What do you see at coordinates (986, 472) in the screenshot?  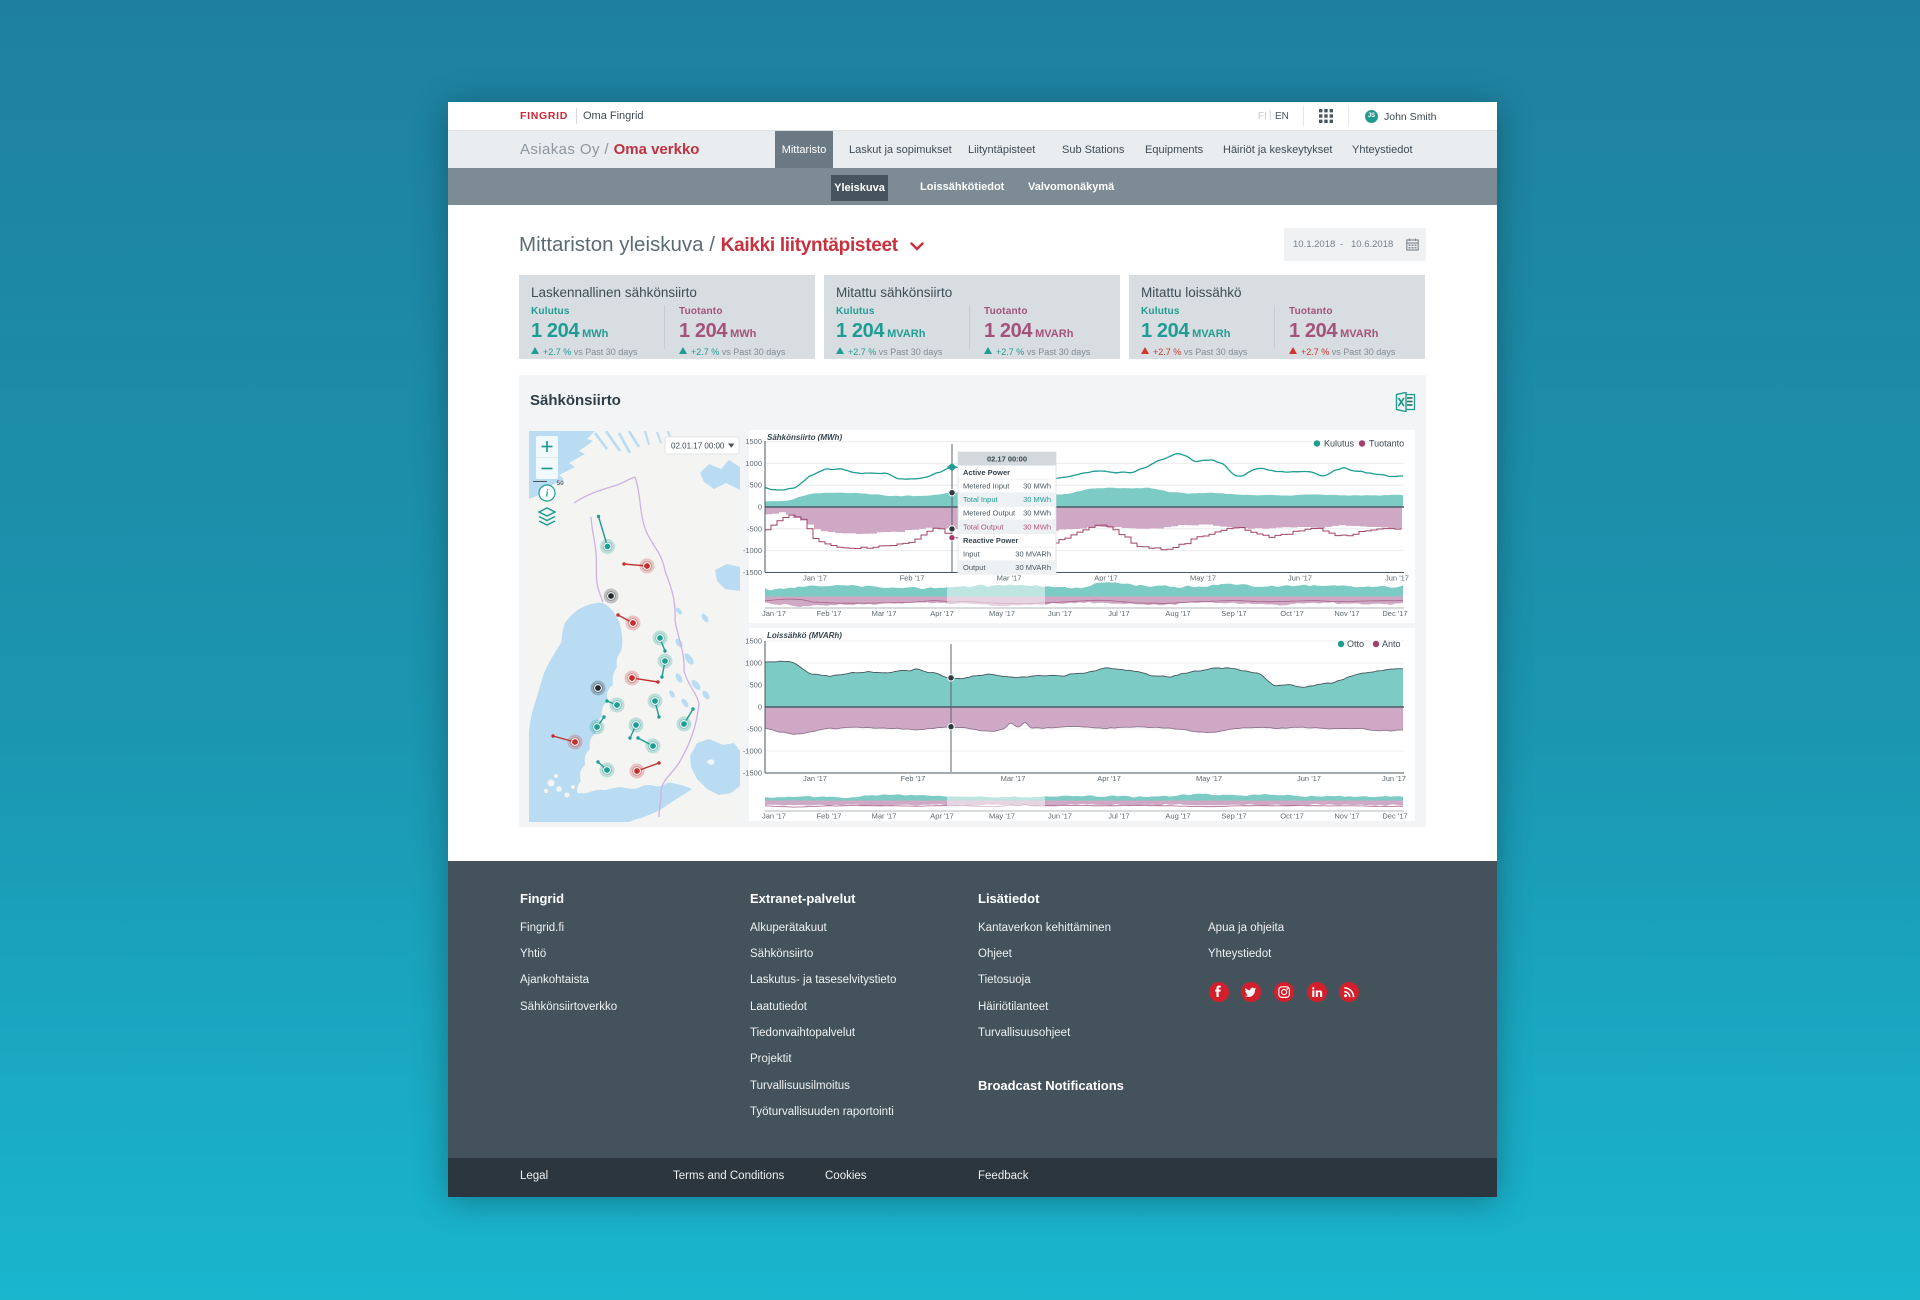 I see `svg-text: Active Power` at bounding box center [986, 472].